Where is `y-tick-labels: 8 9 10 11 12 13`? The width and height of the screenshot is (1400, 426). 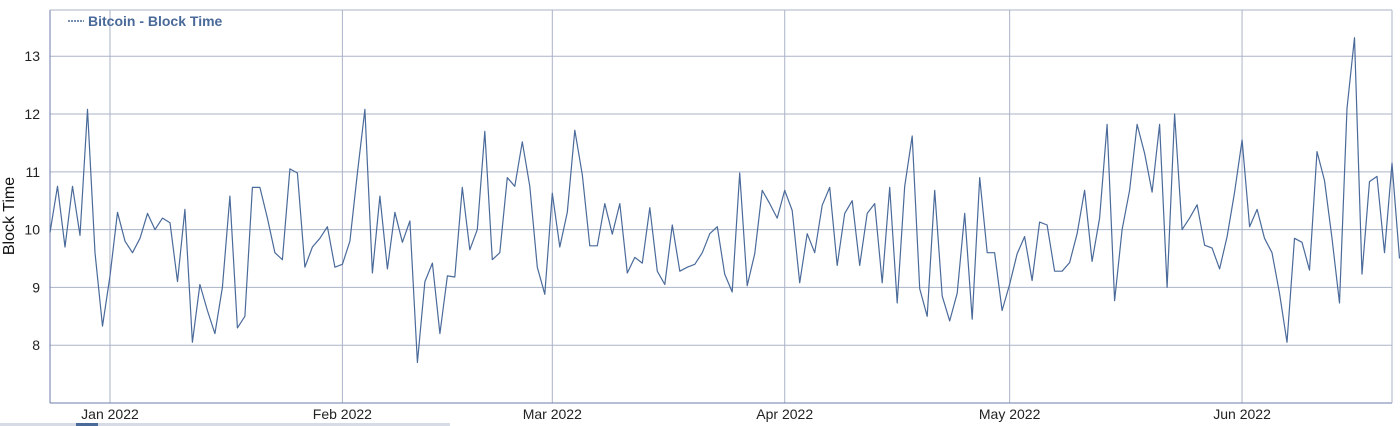 y-tick-labels: 8 9 10 11 12 13 is located at coordinates (32, 200).